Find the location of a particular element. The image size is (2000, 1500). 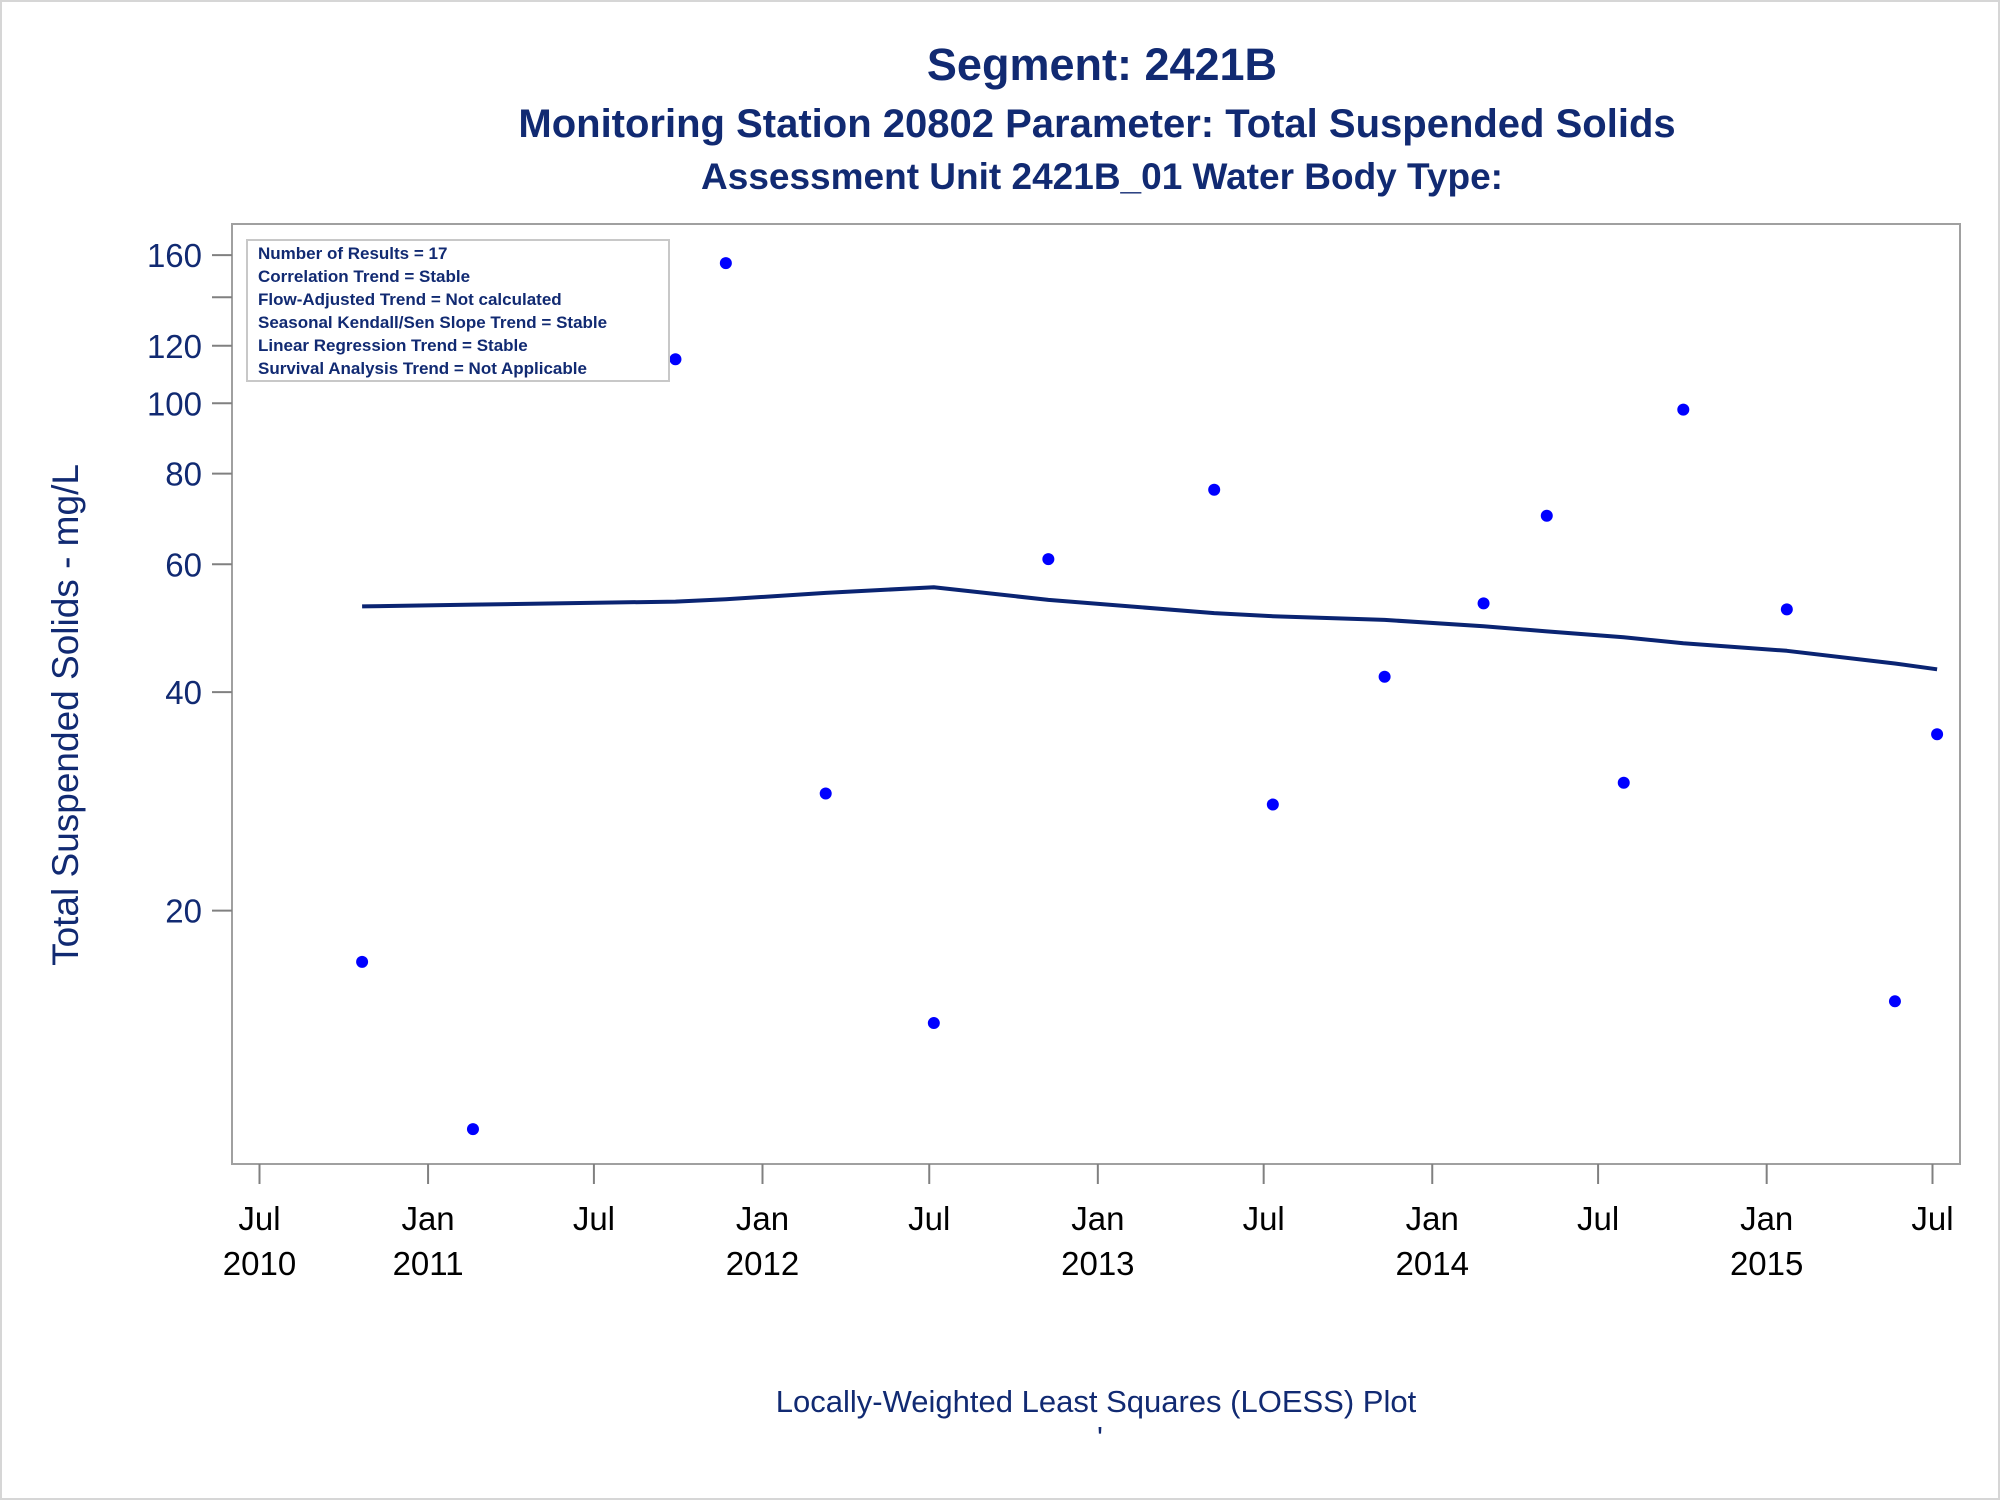

y-tick-label-0: 20 is located at coordinates (183, 911).